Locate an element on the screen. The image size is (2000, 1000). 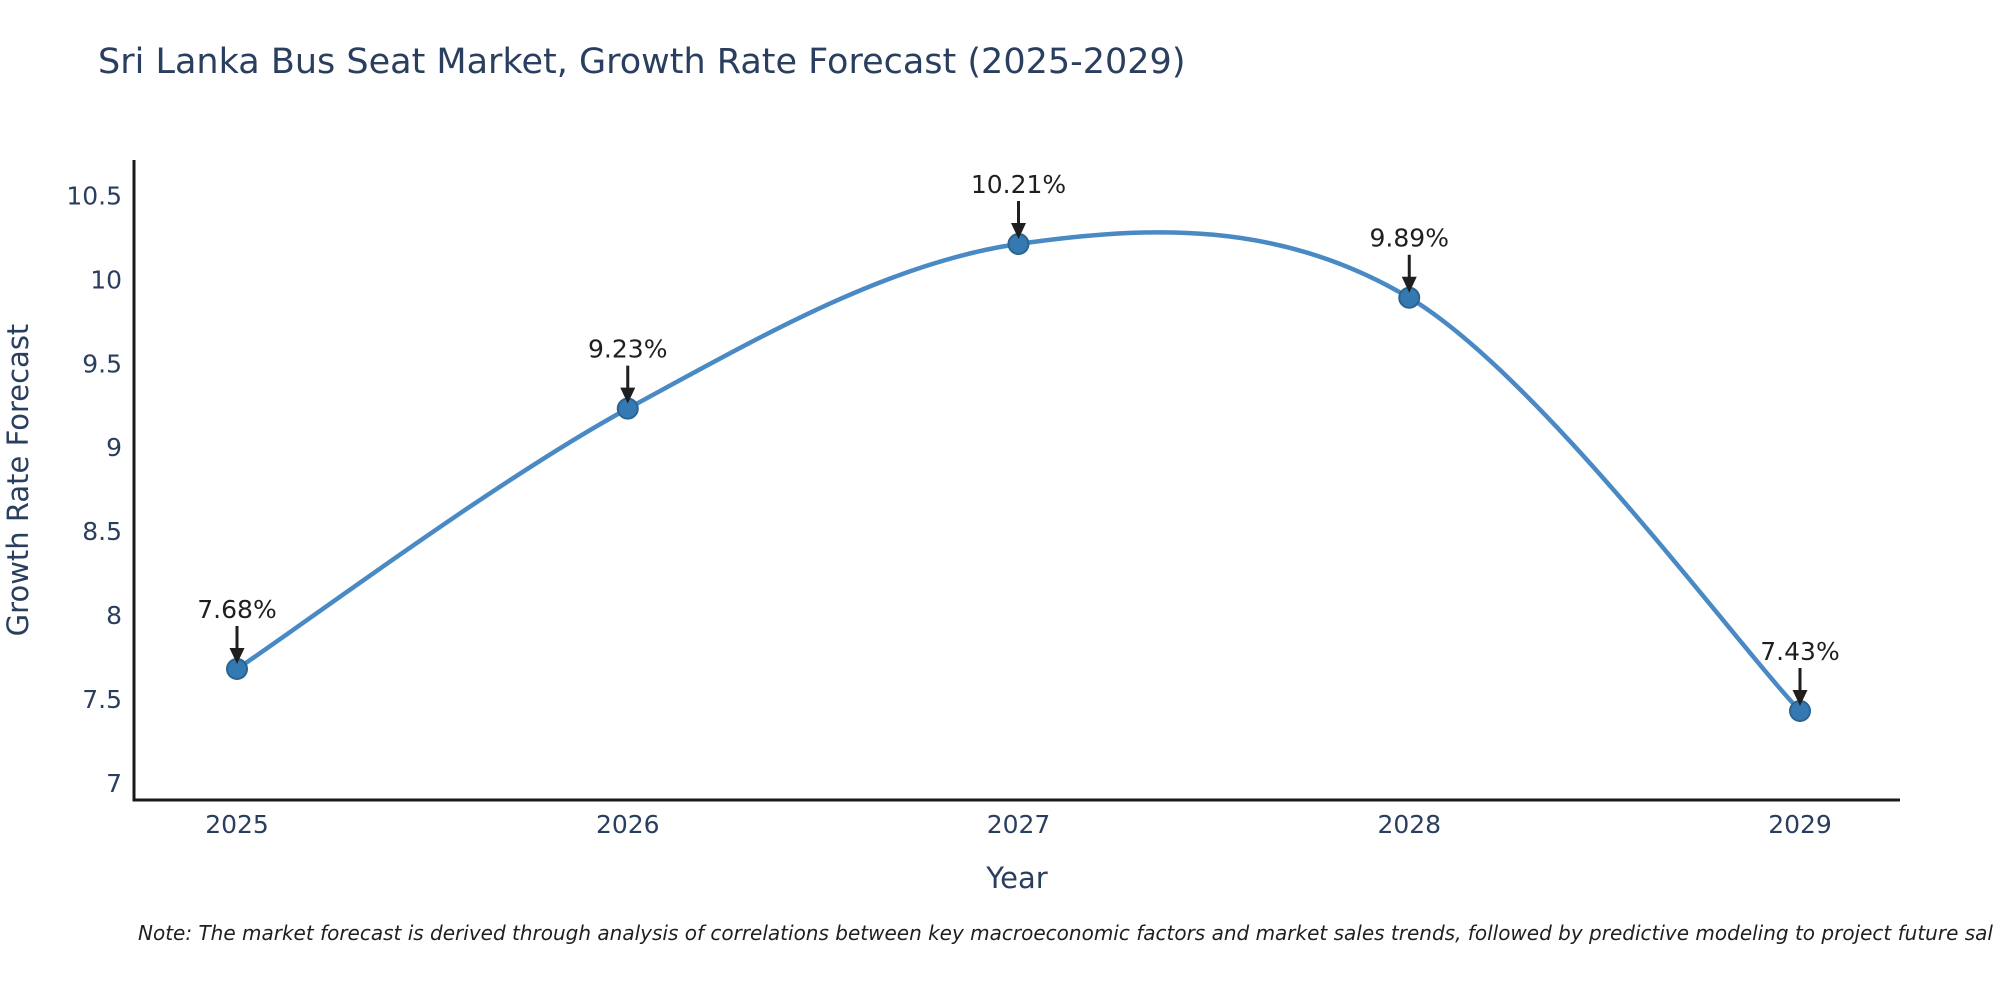
x-tick-label: 2029 is located at coordinates (1800, 824).